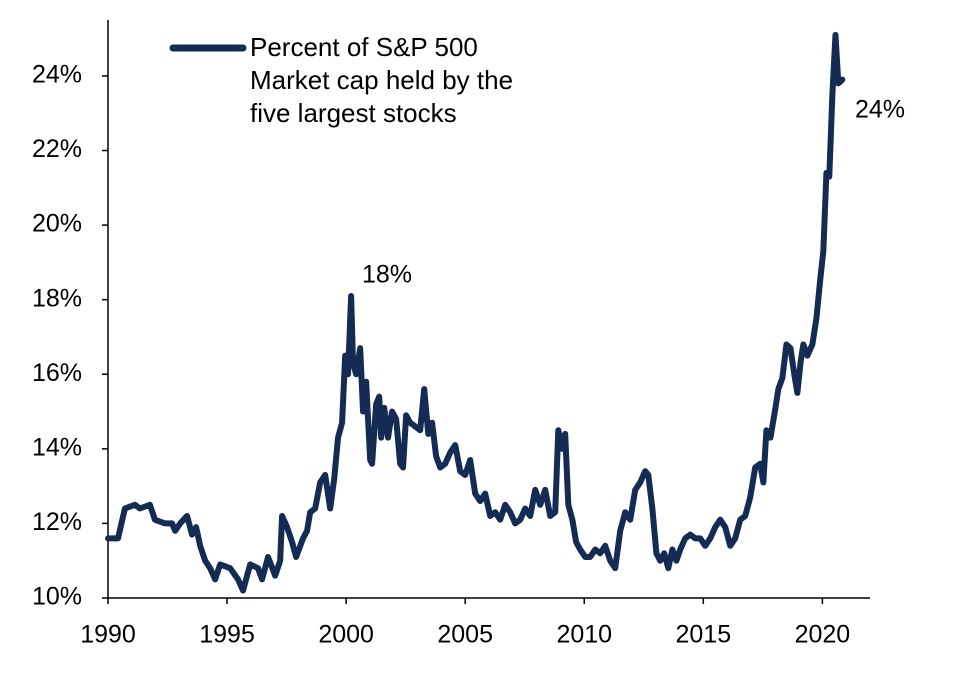  I want to click on annotation: 24%, so click(880, 110).